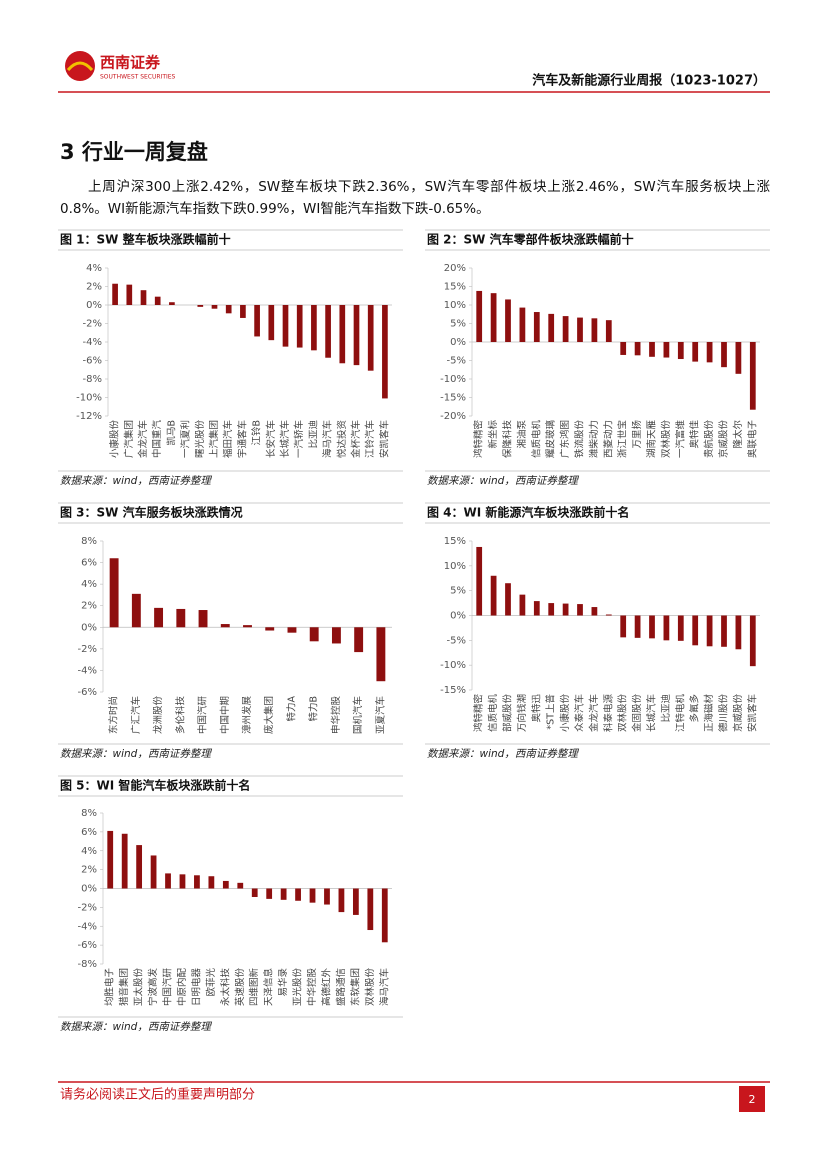 This screenshot has height=1169, width=827. I want to click on x-tick-label: 一汽轿车, so click(299, 439).